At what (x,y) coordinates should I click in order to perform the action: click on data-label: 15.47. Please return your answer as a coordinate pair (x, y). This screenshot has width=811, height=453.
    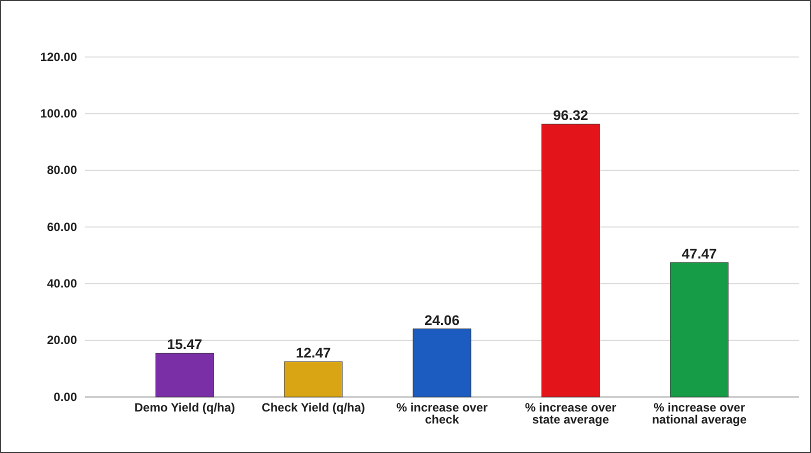
    Looking at the image, I should click on (184, 344).